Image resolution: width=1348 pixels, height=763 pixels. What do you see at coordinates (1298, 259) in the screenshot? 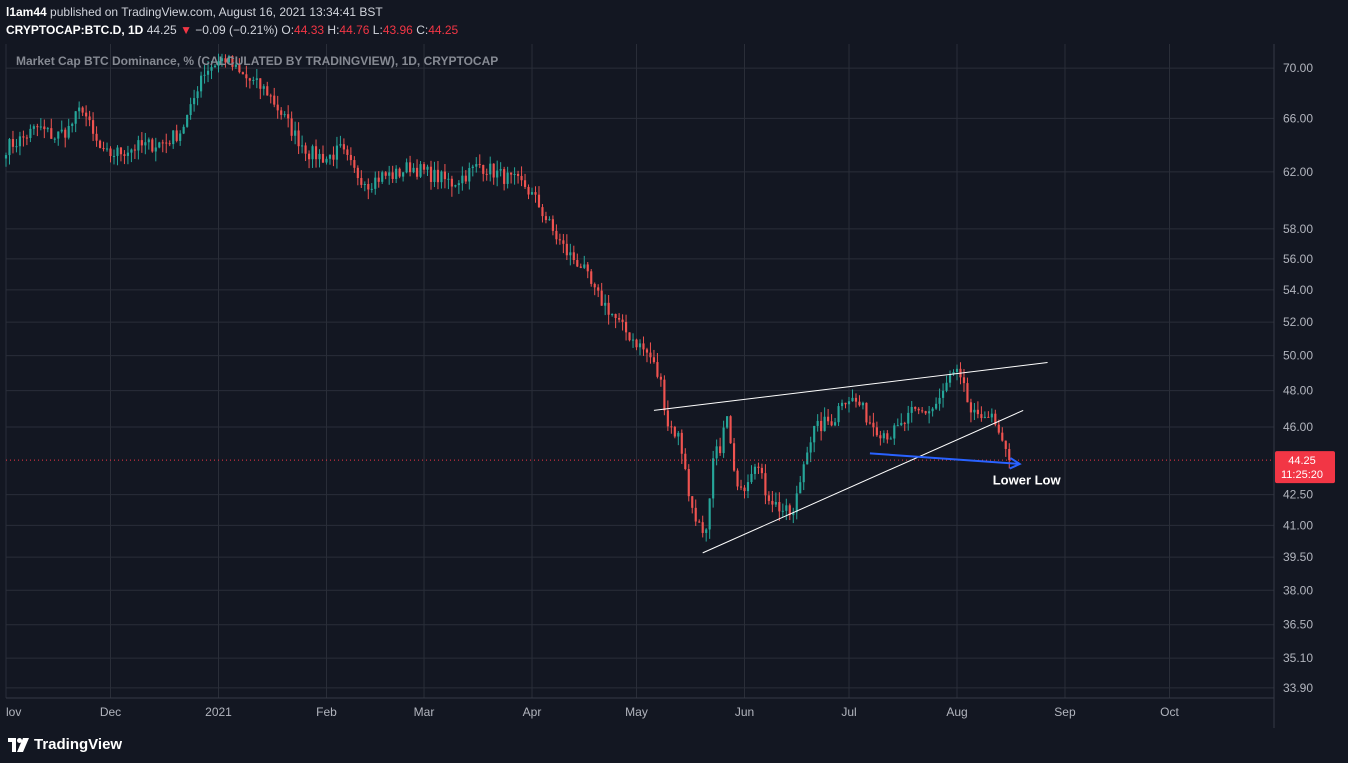
I see `price-tick-label: 56.00` at bounding box center [1298, 259].